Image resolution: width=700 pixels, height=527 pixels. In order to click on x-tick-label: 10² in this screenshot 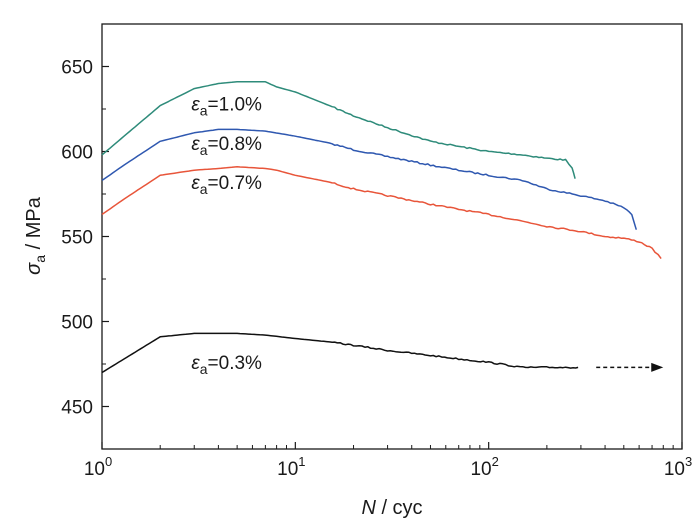, I will do `click(484, 467)`.